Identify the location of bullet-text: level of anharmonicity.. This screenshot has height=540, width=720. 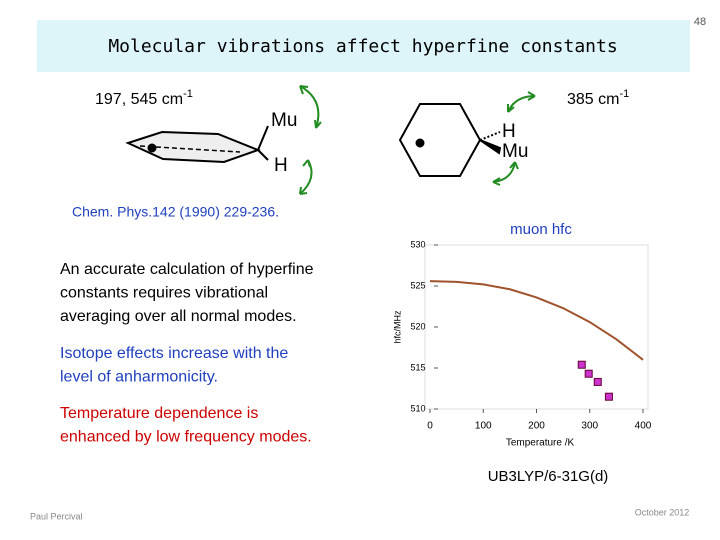
(139, 377).